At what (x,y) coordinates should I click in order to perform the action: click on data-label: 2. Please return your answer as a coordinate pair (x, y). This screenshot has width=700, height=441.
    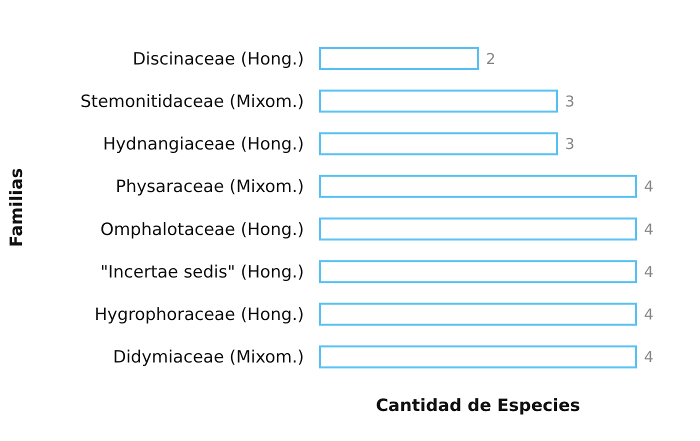
    Looking at the image, I should click on (491, 59).